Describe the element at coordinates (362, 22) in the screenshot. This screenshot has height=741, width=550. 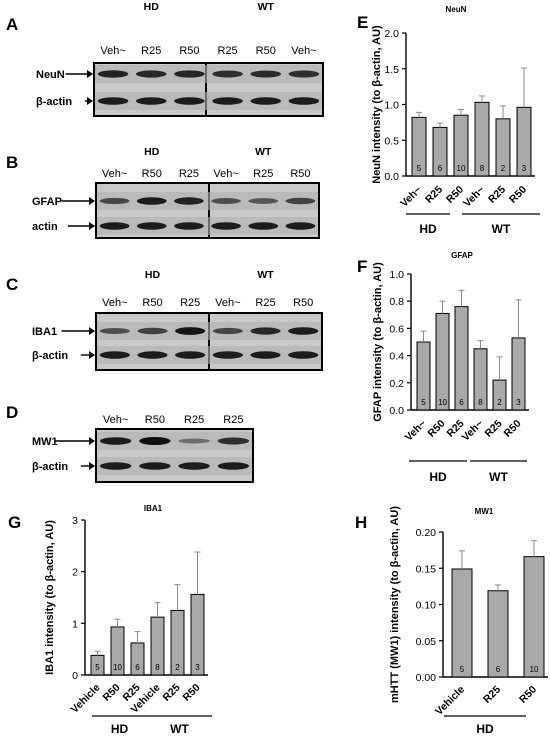
I see `panel-letter: E` at that location.